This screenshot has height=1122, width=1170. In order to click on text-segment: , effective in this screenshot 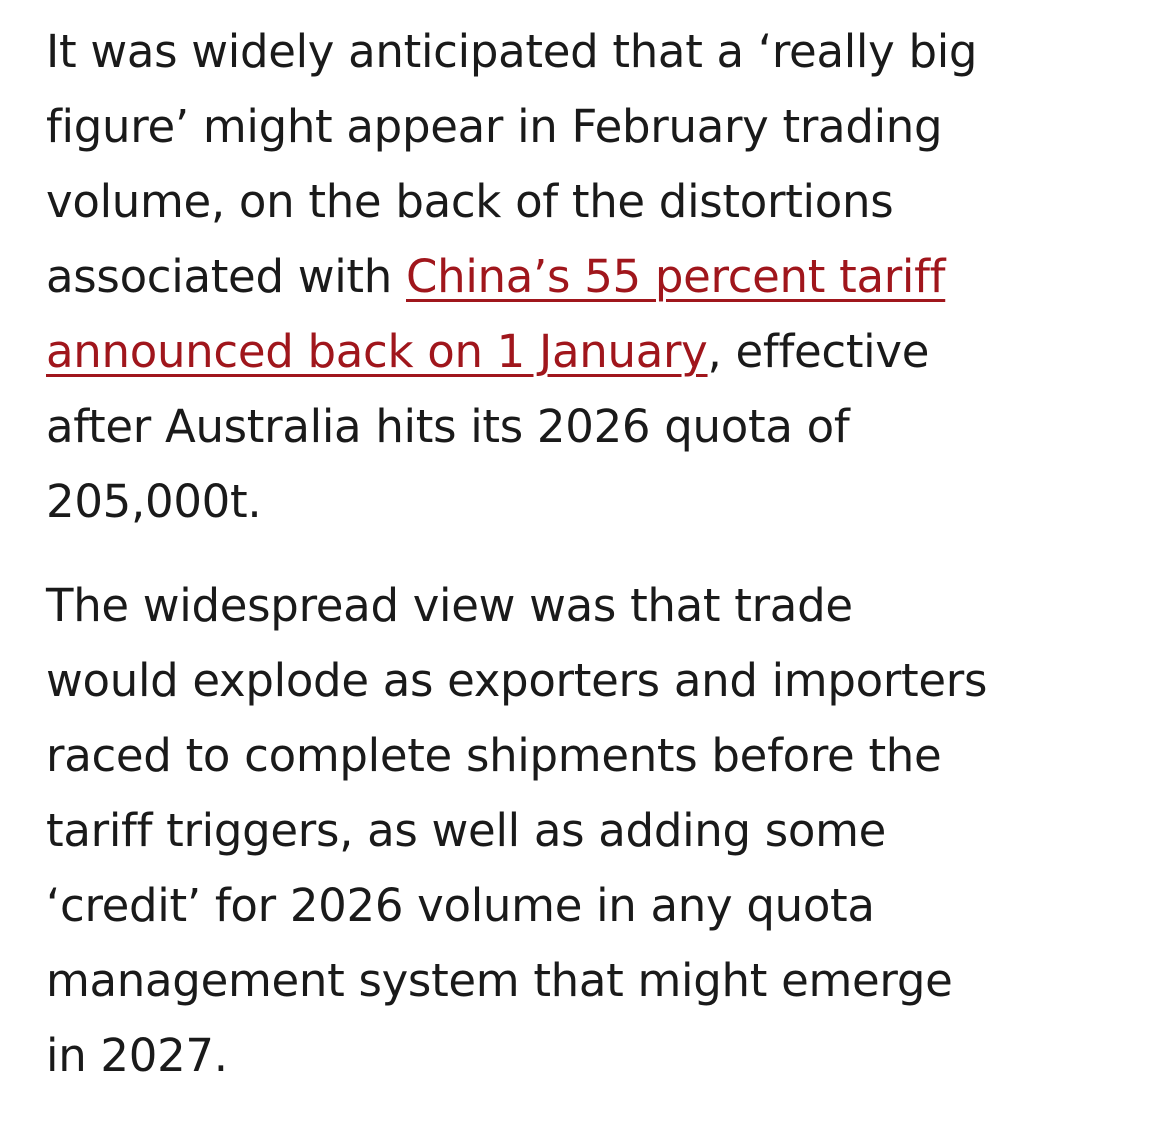, I will do `click(818, 351)`.